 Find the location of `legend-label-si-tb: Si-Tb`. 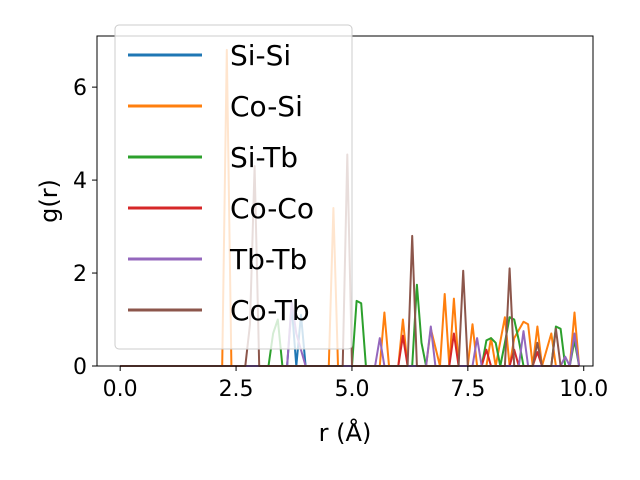

legend-label-si-tb: Si-Tb is located at coordinates (264, 157).